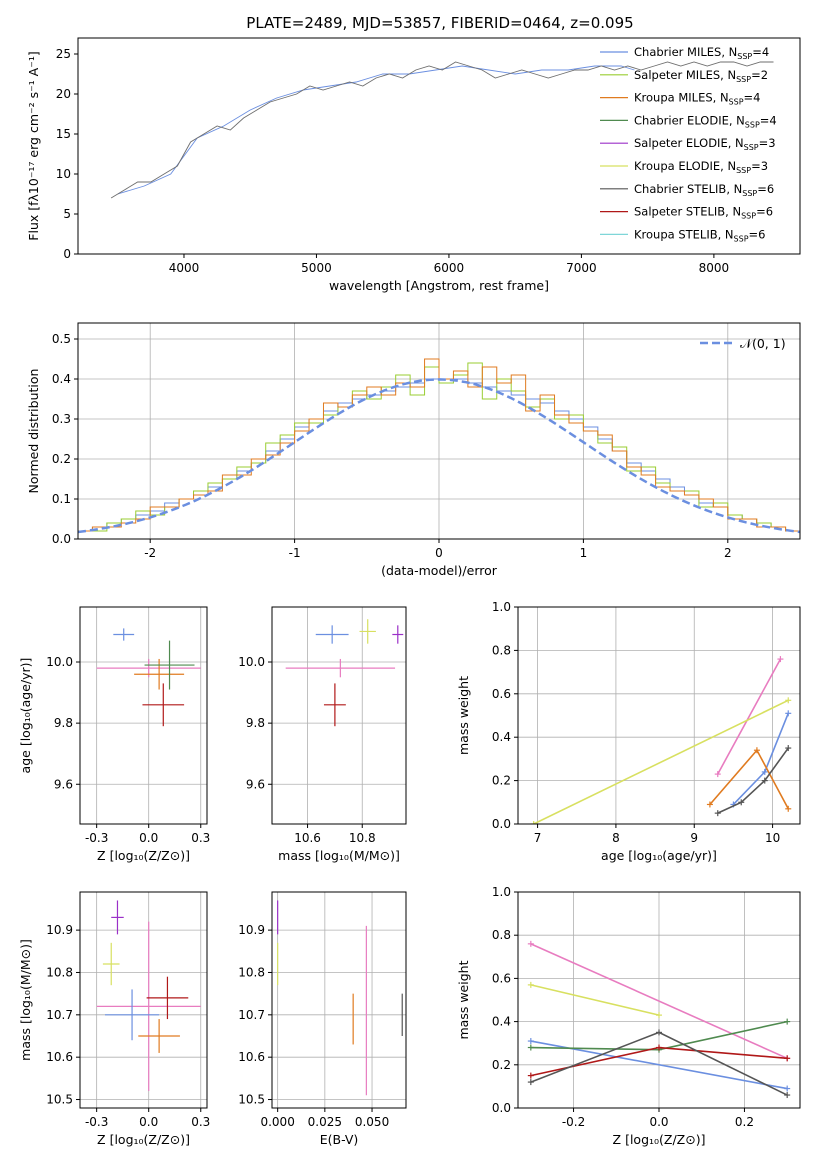 Image resolution: width=819 pixels, height=1170 pixels. What do you see at coordinates (143, 855) in the screenshot?
I see `x-axis-label: Z [log₁₀(Z/Z⊙)]` at bounding box center [143, 855].